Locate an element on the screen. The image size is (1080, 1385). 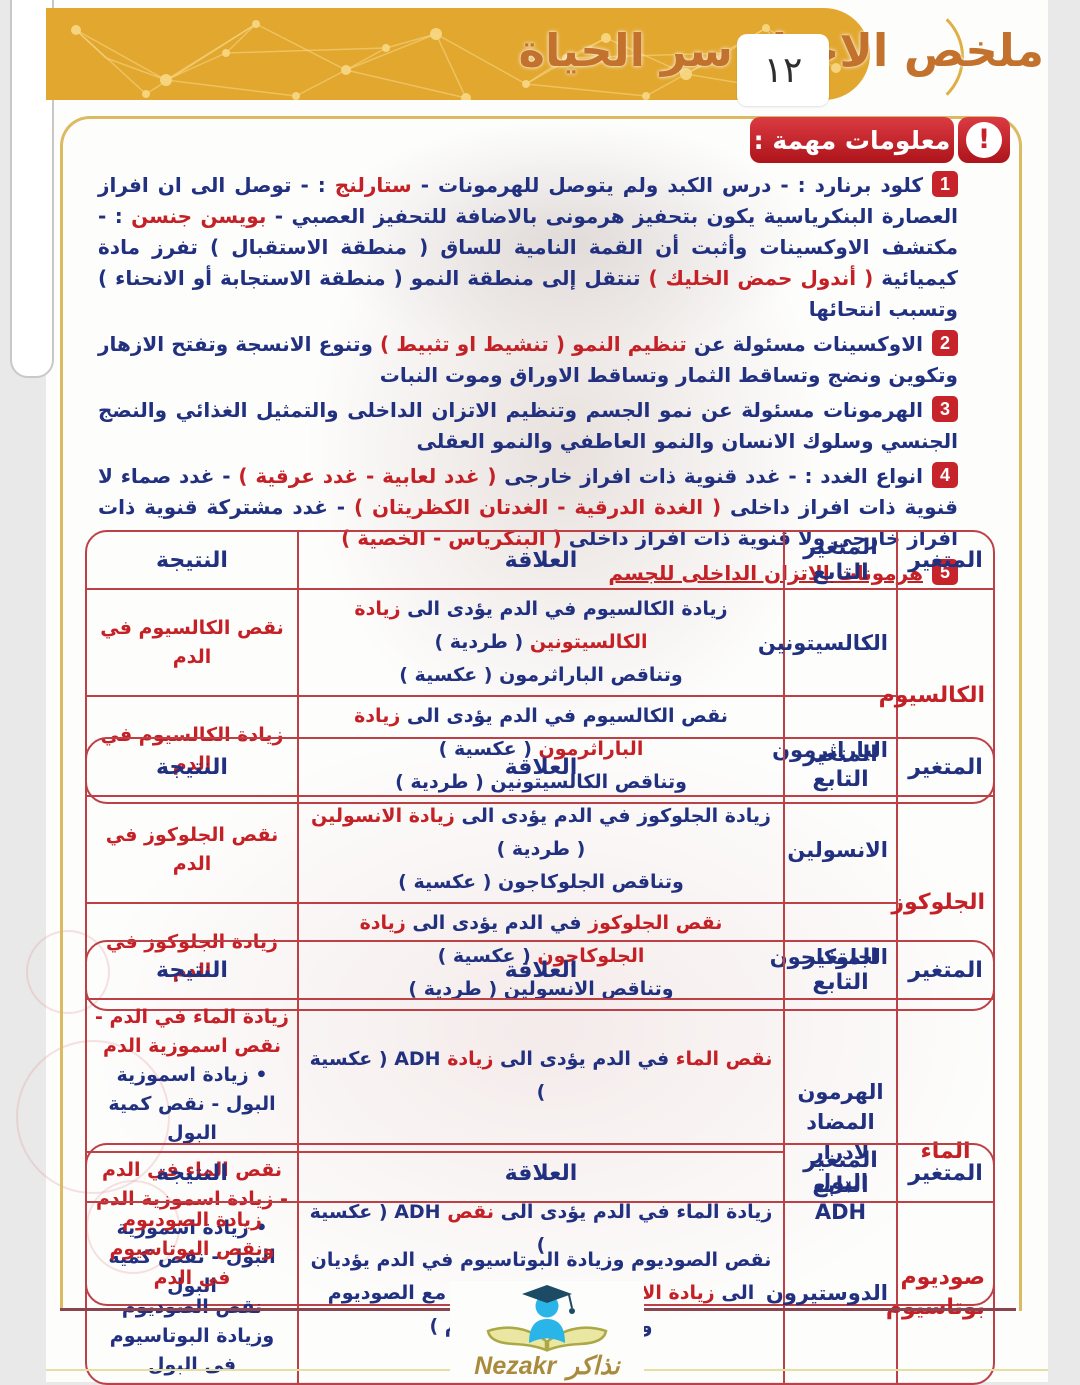
student-body is located at coordinates (547, 1331).